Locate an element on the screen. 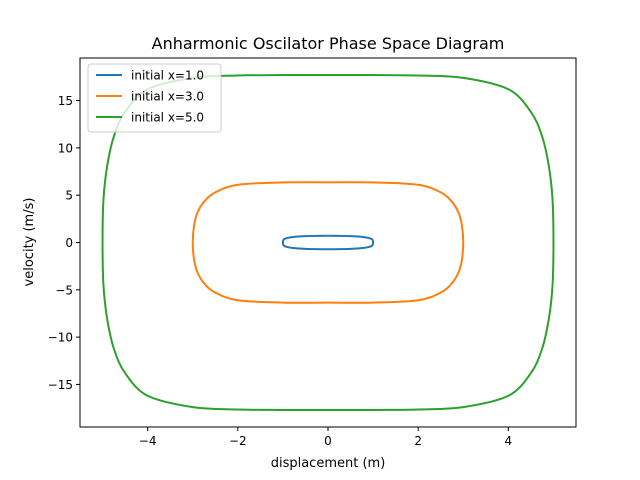 Image resolution: width=640 pixels, height=480 pixels. y-axis: −15 −10 −5 0 5 10 15 is located at coordinates (64, 243).